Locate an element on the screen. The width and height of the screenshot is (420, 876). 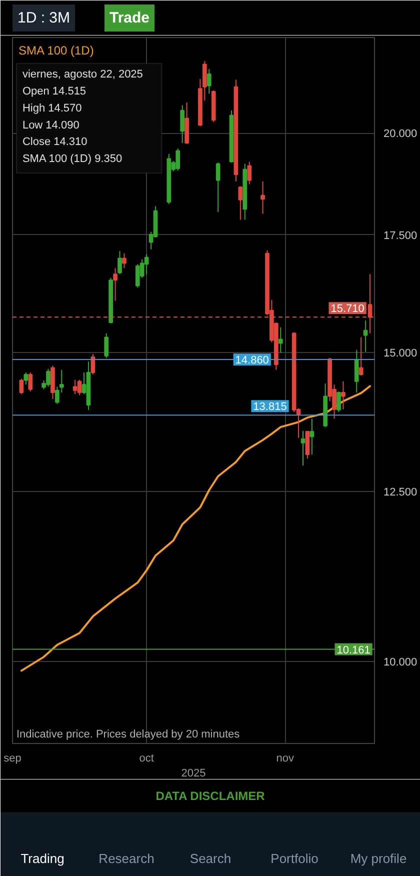
ref-line-label: 14.860 is located at coordinates (252, 360).